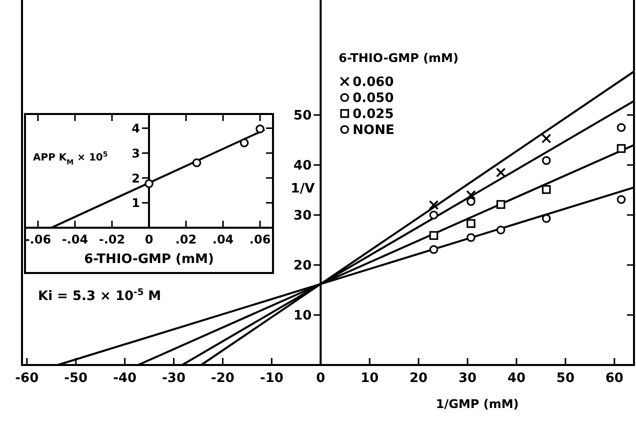 The height and width of the screenshot is (424, 636). I want to click on x-tick-label: .02, so click(186, 239).